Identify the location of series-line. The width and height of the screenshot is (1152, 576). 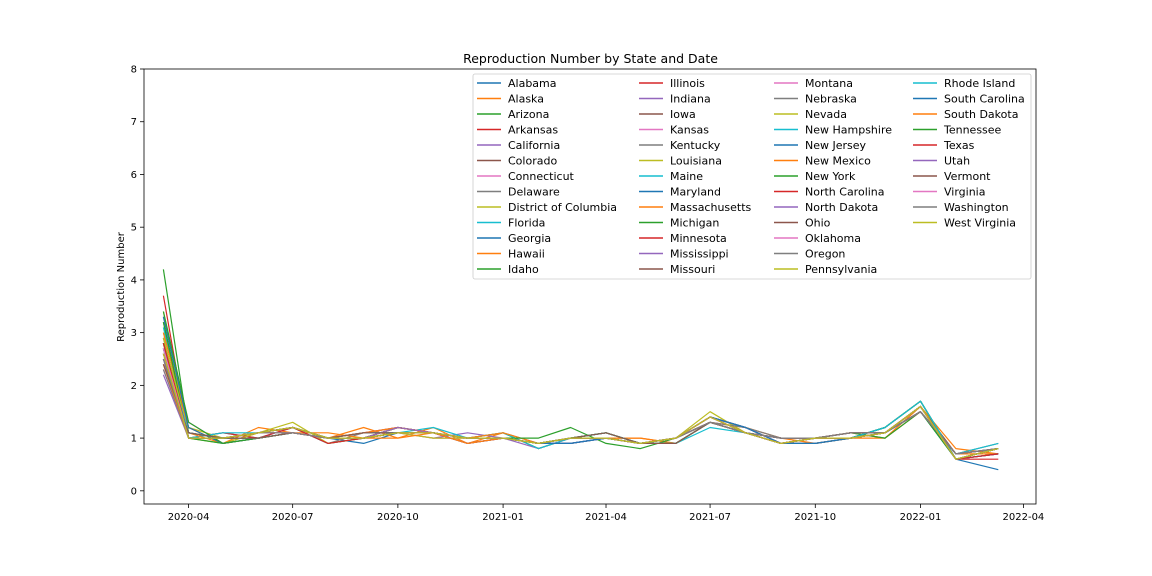
(580, 406).